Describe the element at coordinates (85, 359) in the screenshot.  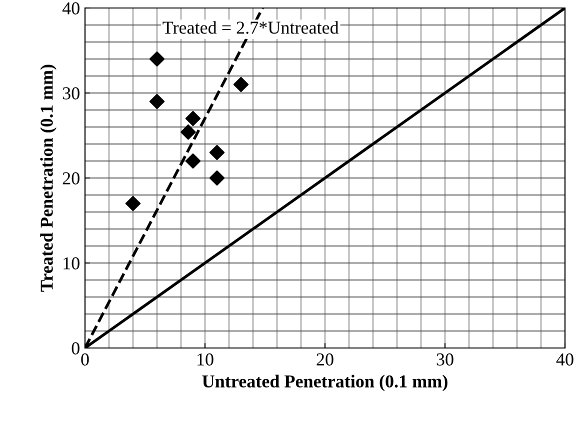
I see `x-tick-label: 0` at that location.